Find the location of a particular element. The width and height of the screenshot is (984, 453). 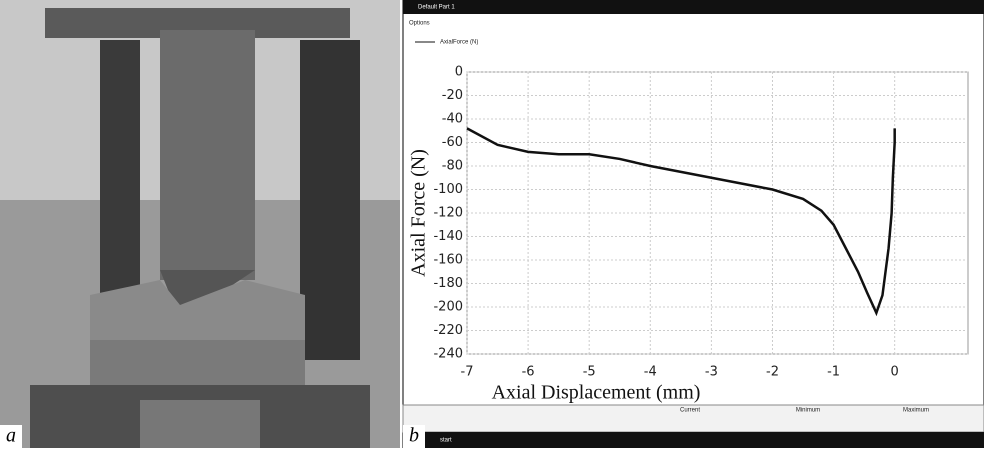

y-tick-label: 0 is located at coordinates (459, 72).